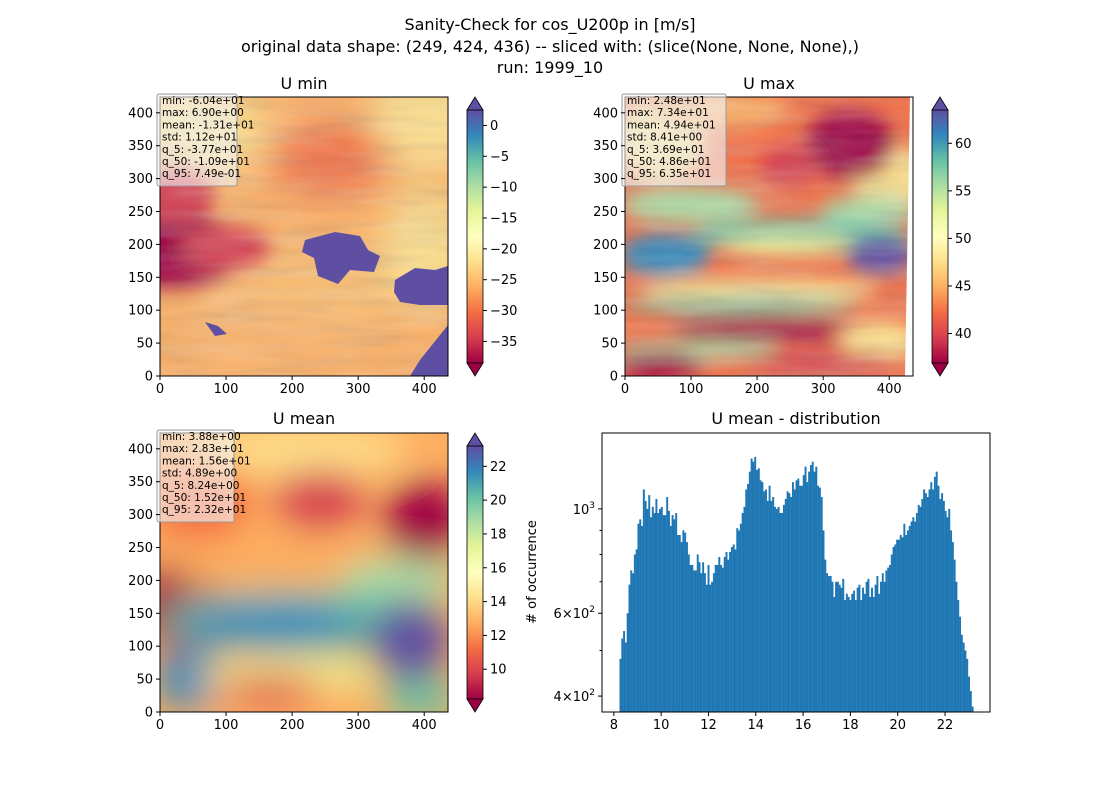 Image resolution: width=1100 pixels, height=800 pixels. I want to click on colorbar-u-mean, so click(475, 572).